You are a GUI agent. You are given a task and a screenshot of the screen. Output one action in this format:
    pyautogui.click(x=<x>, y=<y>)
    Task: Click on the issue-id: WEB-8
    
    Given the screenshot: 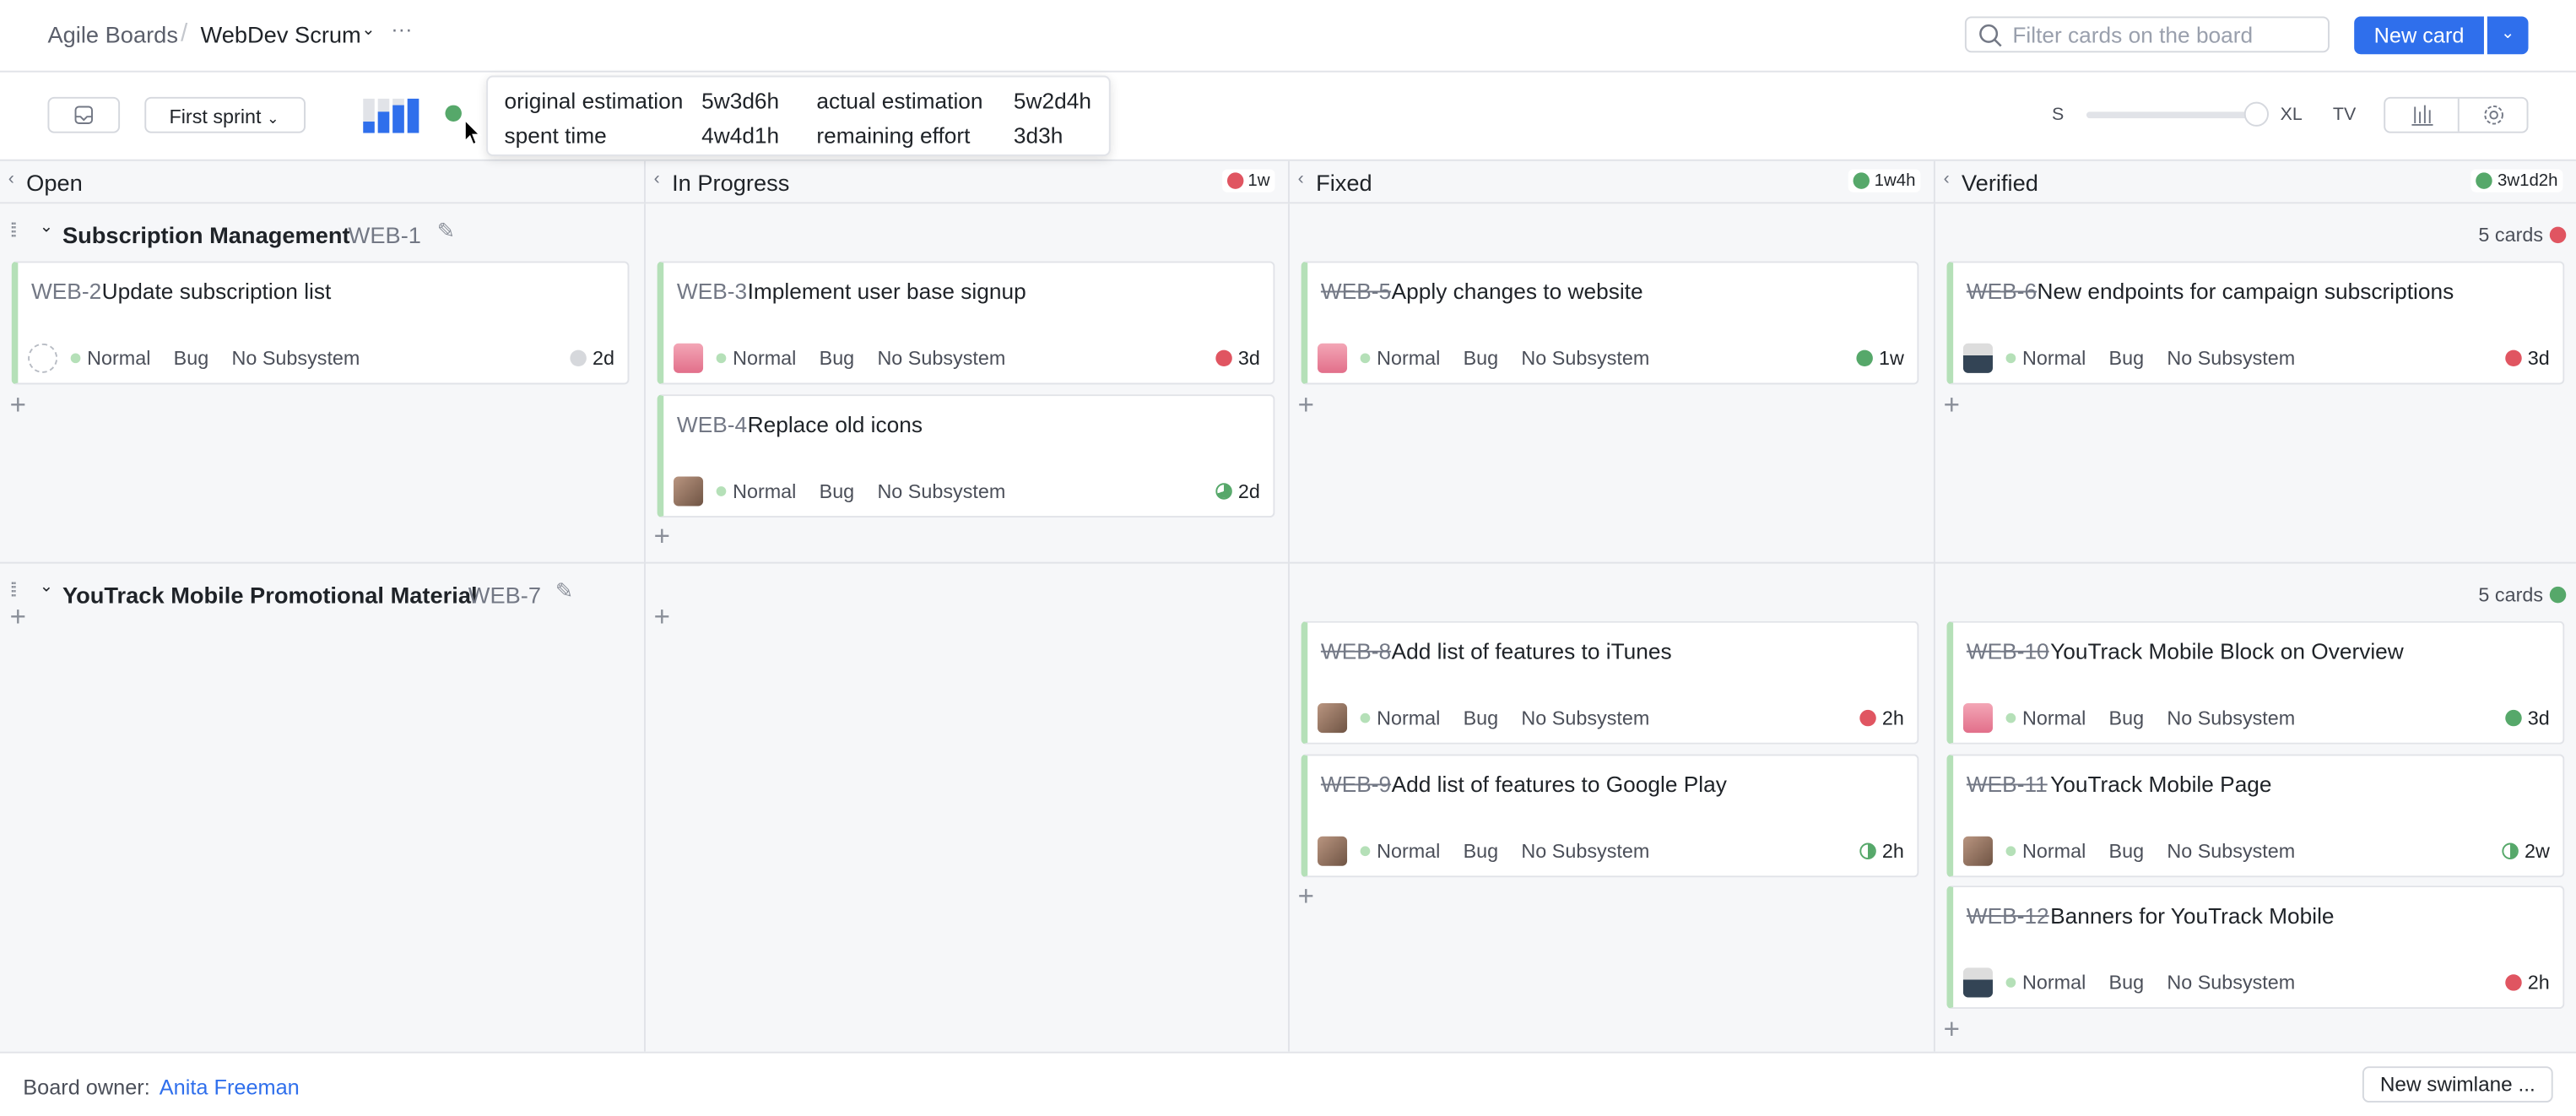 What is the action you would take?
    pyautogui.click(x=1356, y=651)
    